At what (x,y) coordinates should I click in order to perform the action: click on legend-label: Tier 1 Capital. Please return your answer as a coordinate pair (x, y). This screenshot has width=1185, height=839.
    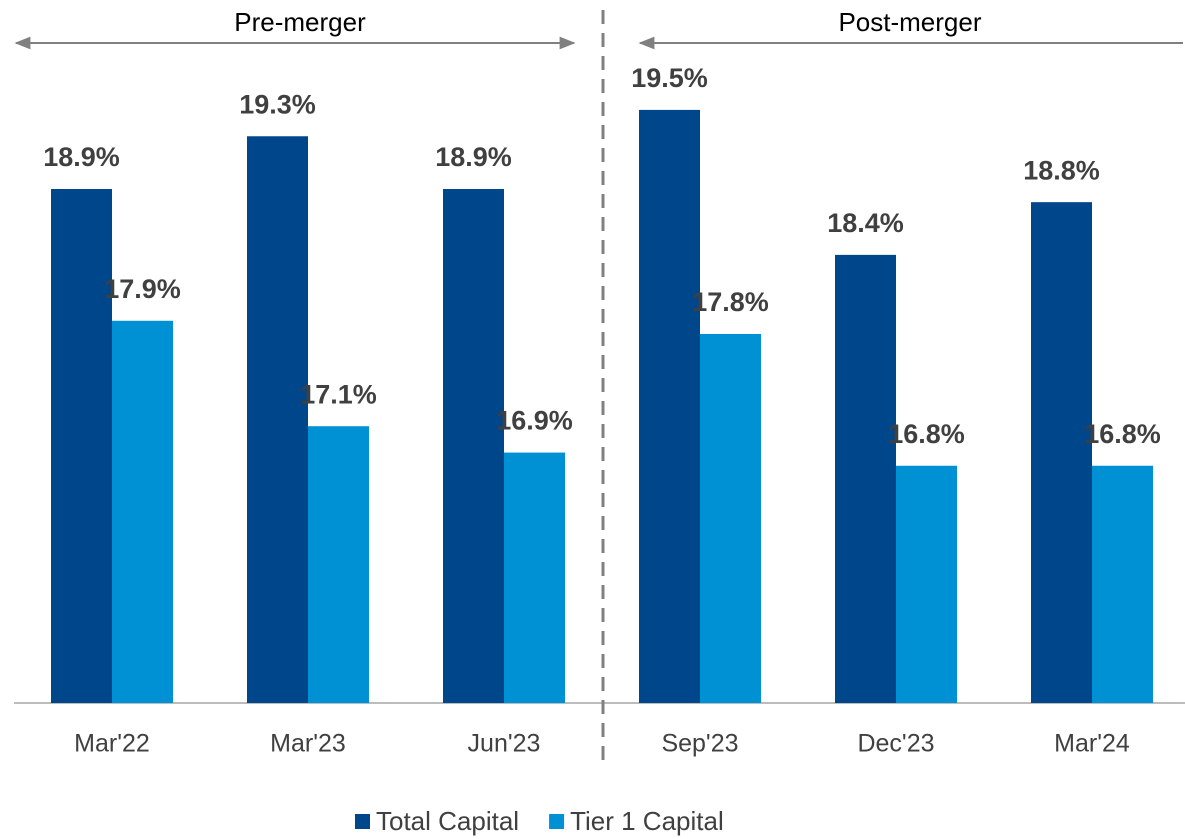
    Looking at the image, I should click on (647, 821).